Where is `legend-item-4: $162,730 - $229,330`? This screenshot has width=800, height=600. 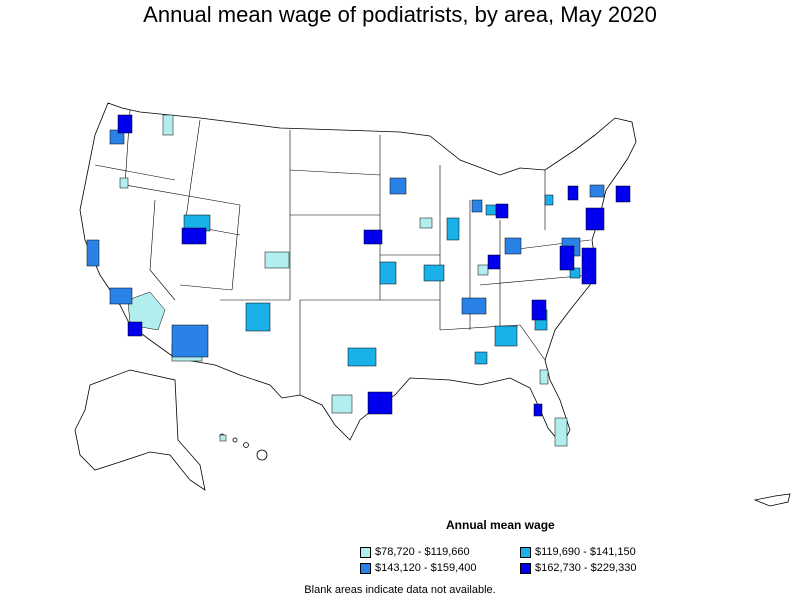
legend-item-4: $162,730 - $229,330 is located at coordinates (578, 568).